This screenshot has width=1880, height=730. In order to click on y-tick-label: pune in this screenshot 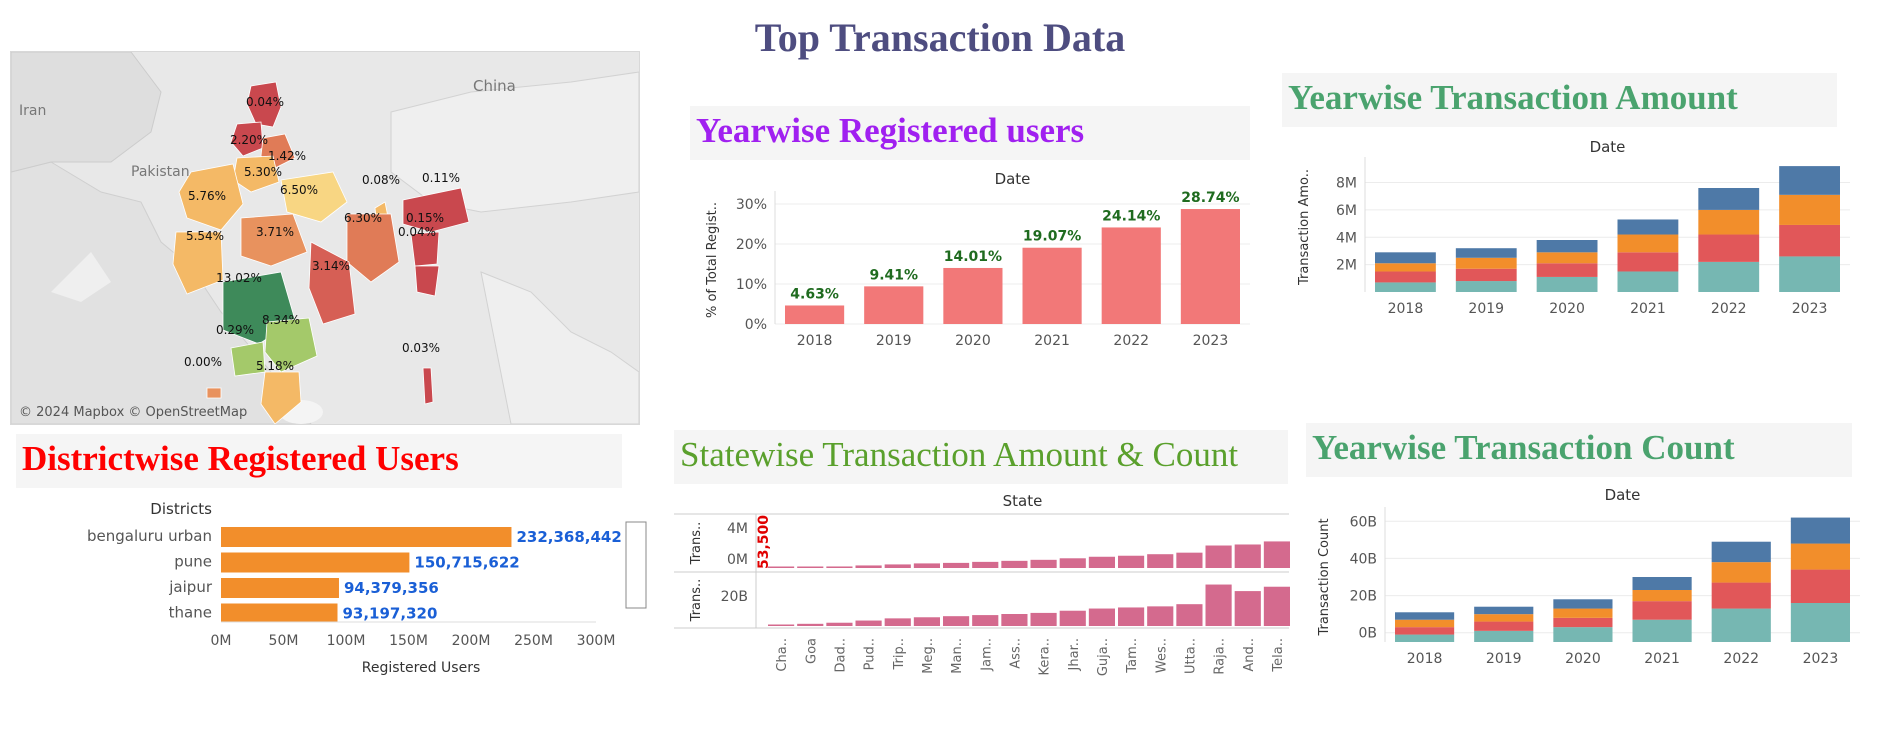, I will do `click(193, 562)`.